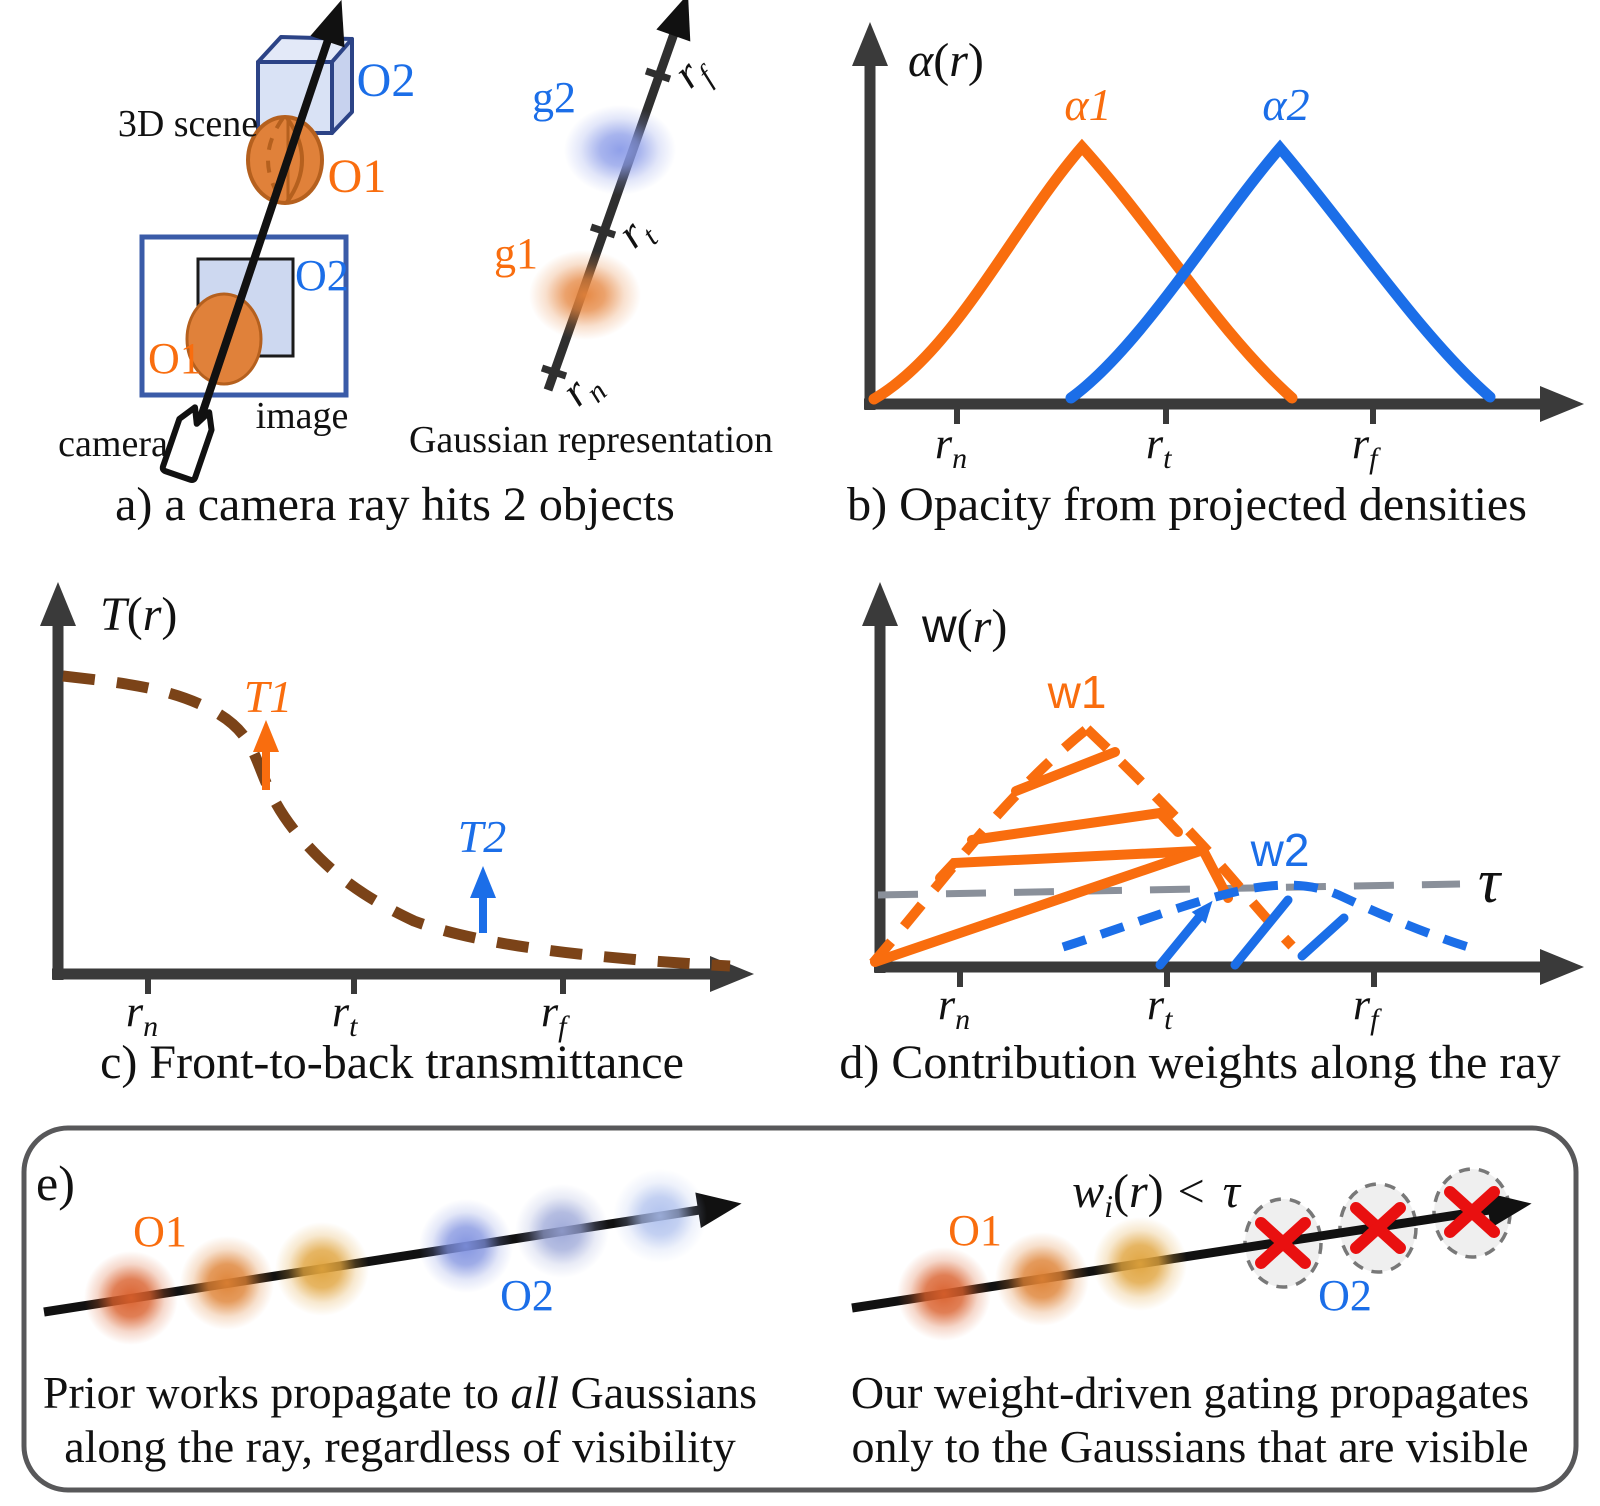 The width and height of the screenshot is (1600, 1506). What do you see at coordinates (527, 1295) in the screenshot?
I see `left-o2-label: O2` at bounding box center [527, 1295].